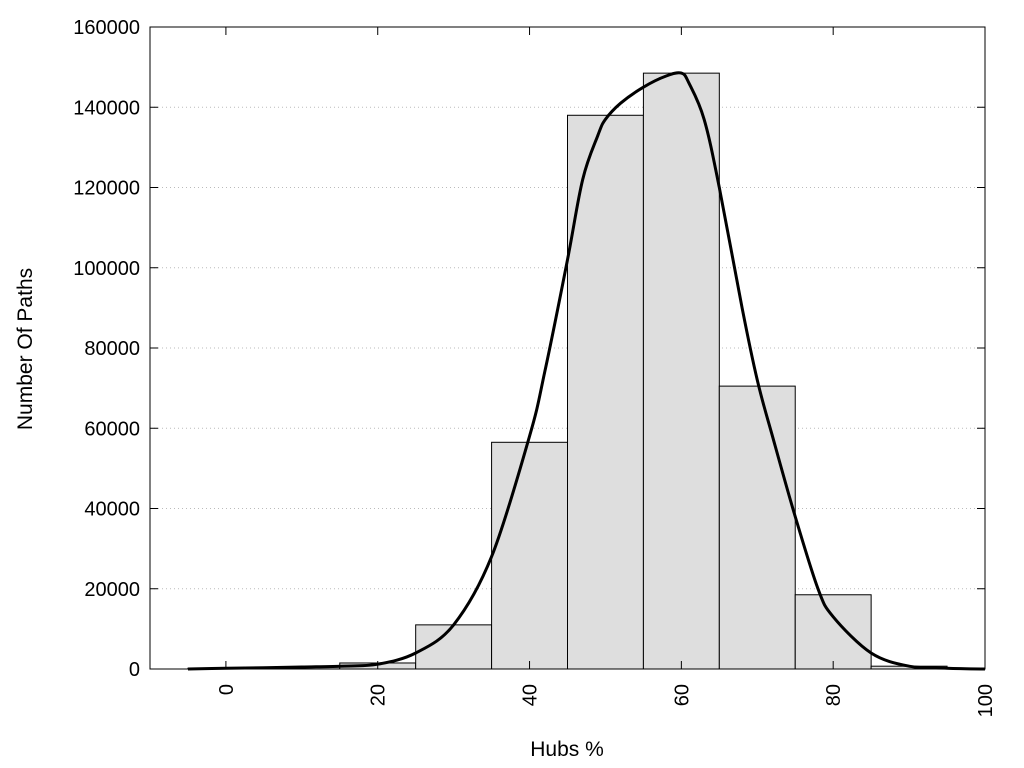 This screenshot has width=1024, height=768. I want to click on x-axis-title: Hubs %, so click(567, 749).